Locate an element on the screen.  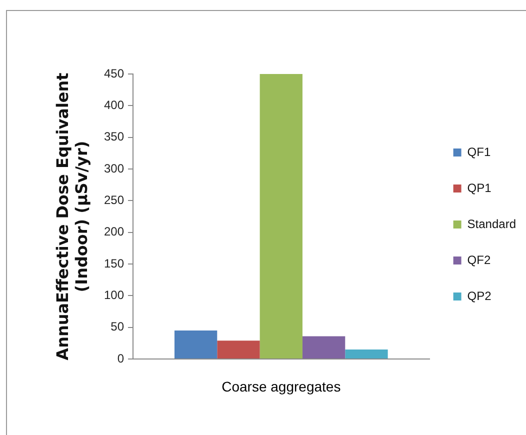
y-tick-label: 150 is located at coordinates (114, 263).